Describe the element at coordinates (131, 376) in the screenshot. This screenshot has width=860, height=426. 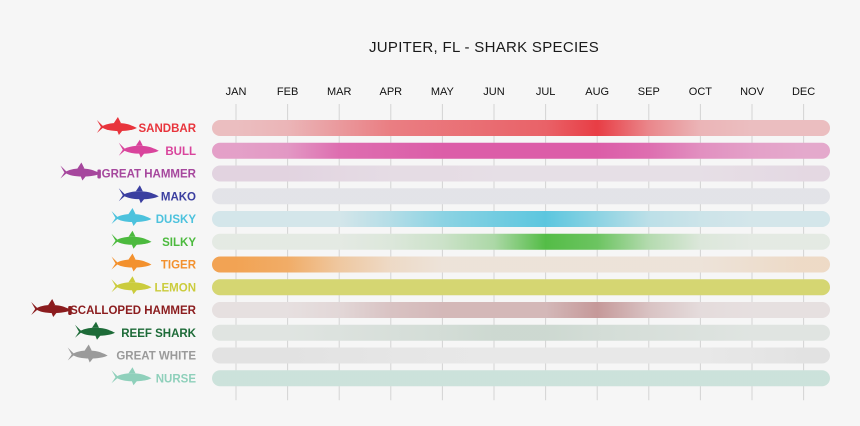
I see `shark-icon-nurse` at that location.